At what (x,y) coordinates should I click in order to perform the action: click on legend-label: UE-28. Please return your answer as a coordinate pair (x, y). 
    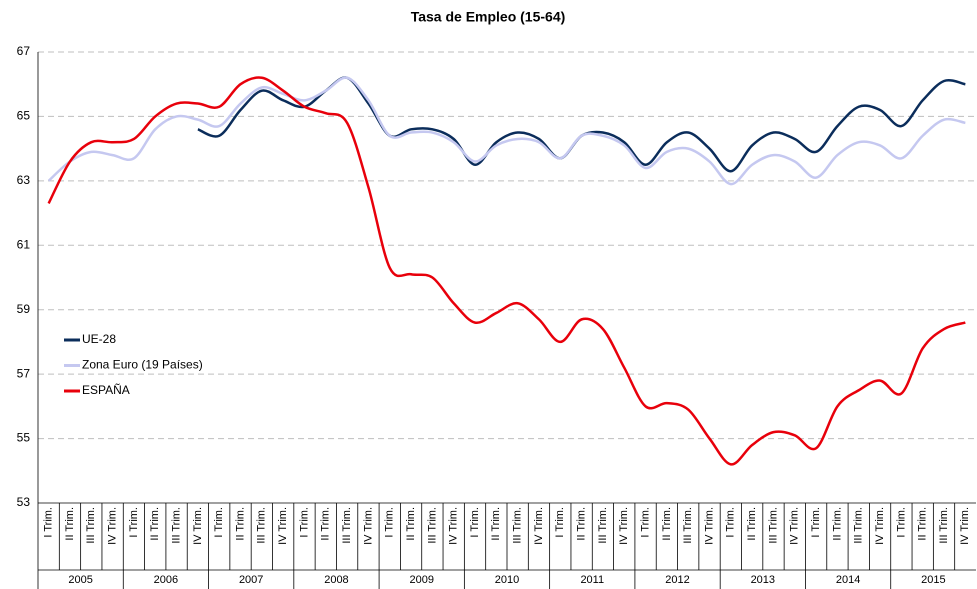
    Looking at the image, I should click on (99, 339).